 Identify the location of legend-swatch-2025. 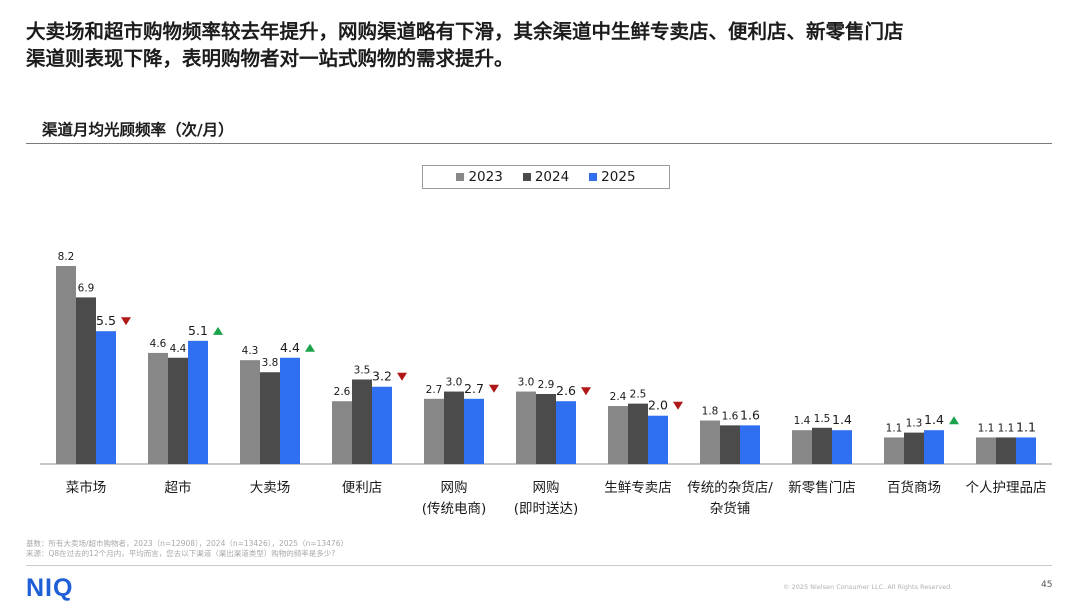
(593, 177).